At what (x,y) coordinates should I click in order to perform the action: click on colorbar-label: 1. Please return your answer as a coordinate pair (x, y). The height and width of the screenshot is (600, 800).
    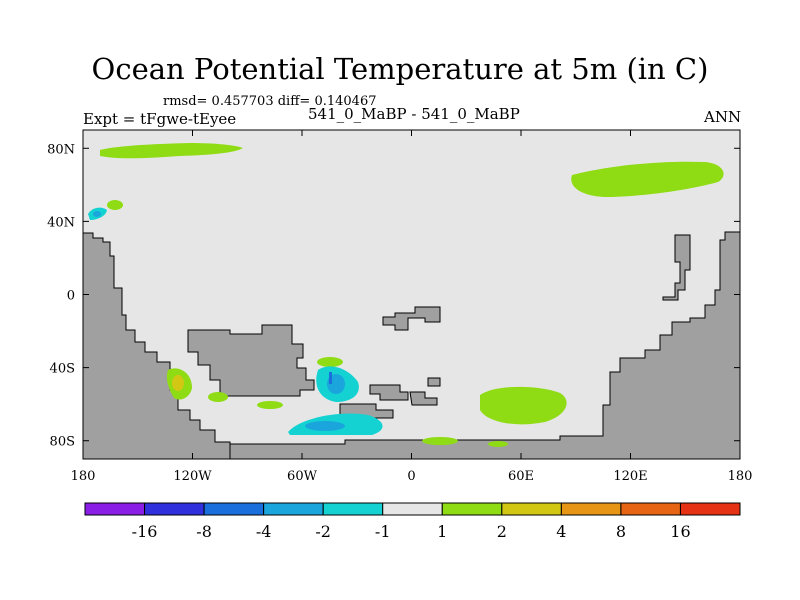
    Looking at the image, I should click on (442, 531).